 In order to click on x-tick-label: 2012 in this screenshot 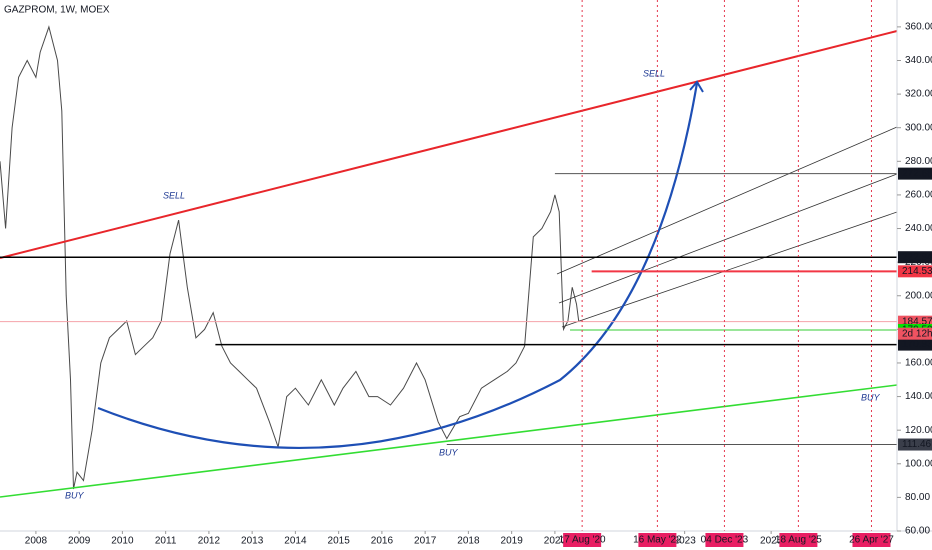, I will do `click(209, 541)`.